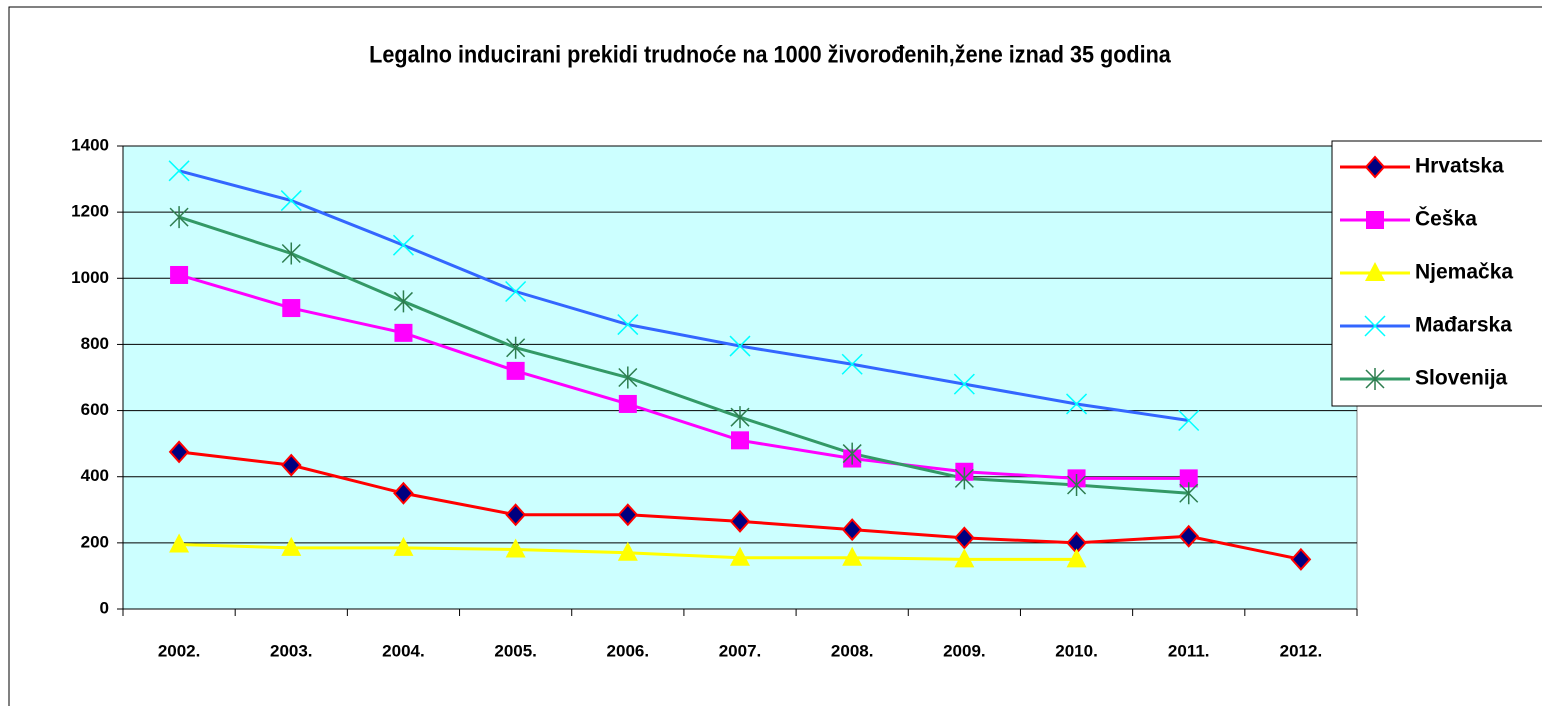 The width and height of the screenshot is (1542, 706). Describe the element at coordinates (95, 541) in the screenshot. I see `y-tick-label: 200` at that location.